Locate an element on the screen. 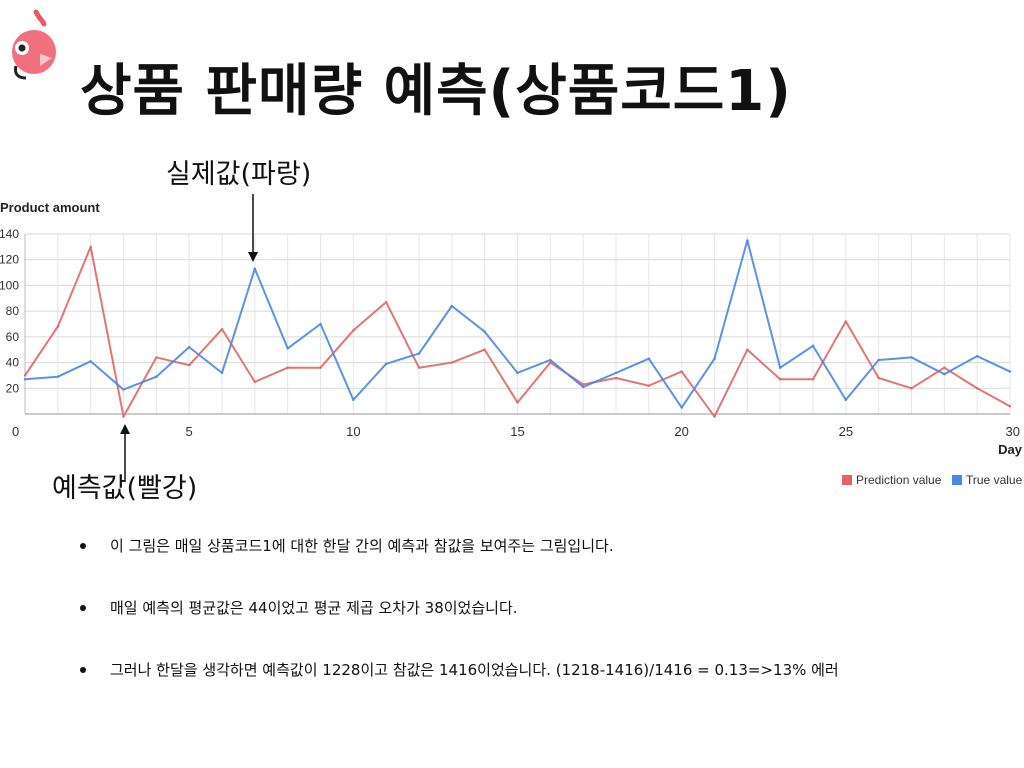  y-tick-label: 120 is located at coordinates (9, 260).